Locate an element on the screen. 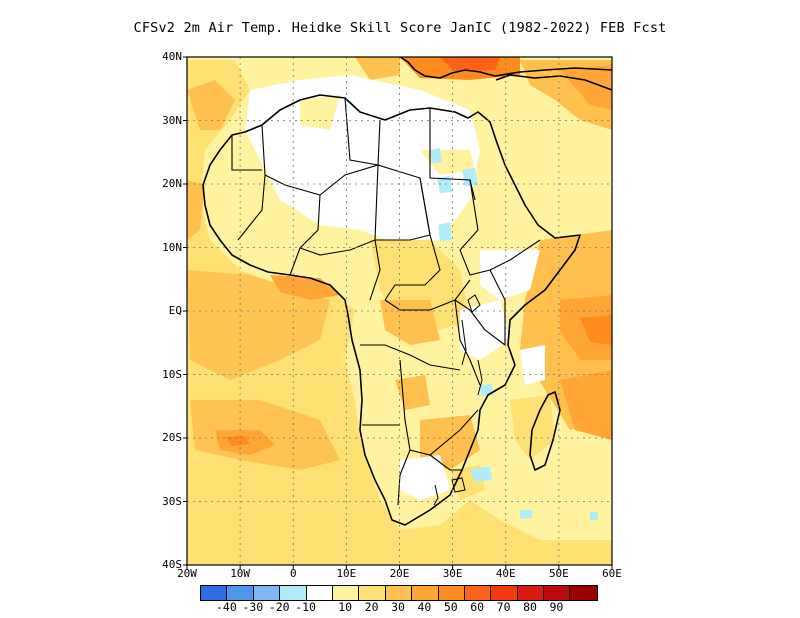  lon-label: 20E is located at coordinates (399, 573).